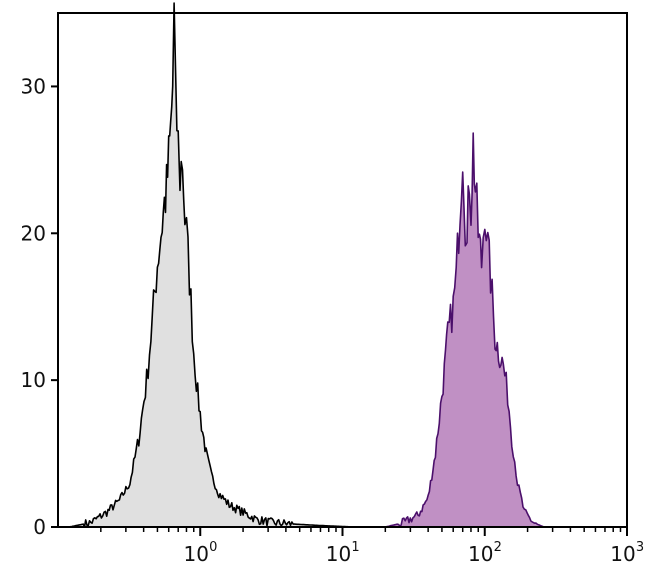 This screenshot has width=650, height=584. What do you see at coordinates (33, 233) in the screenshot?
I see `y-tick-label: 20` at bounding box center [33, 233].